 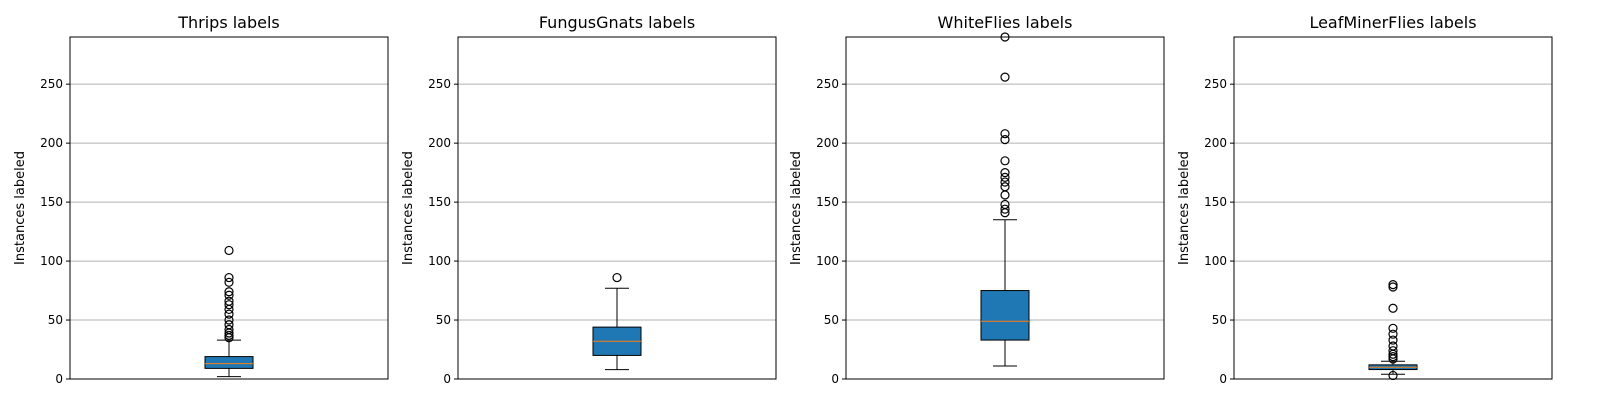 What do you see at coordinates (1392, 22) in the screenshot?
I see `chart-title: LeafMinerFlies labels` at bounding box center [1392, 22].